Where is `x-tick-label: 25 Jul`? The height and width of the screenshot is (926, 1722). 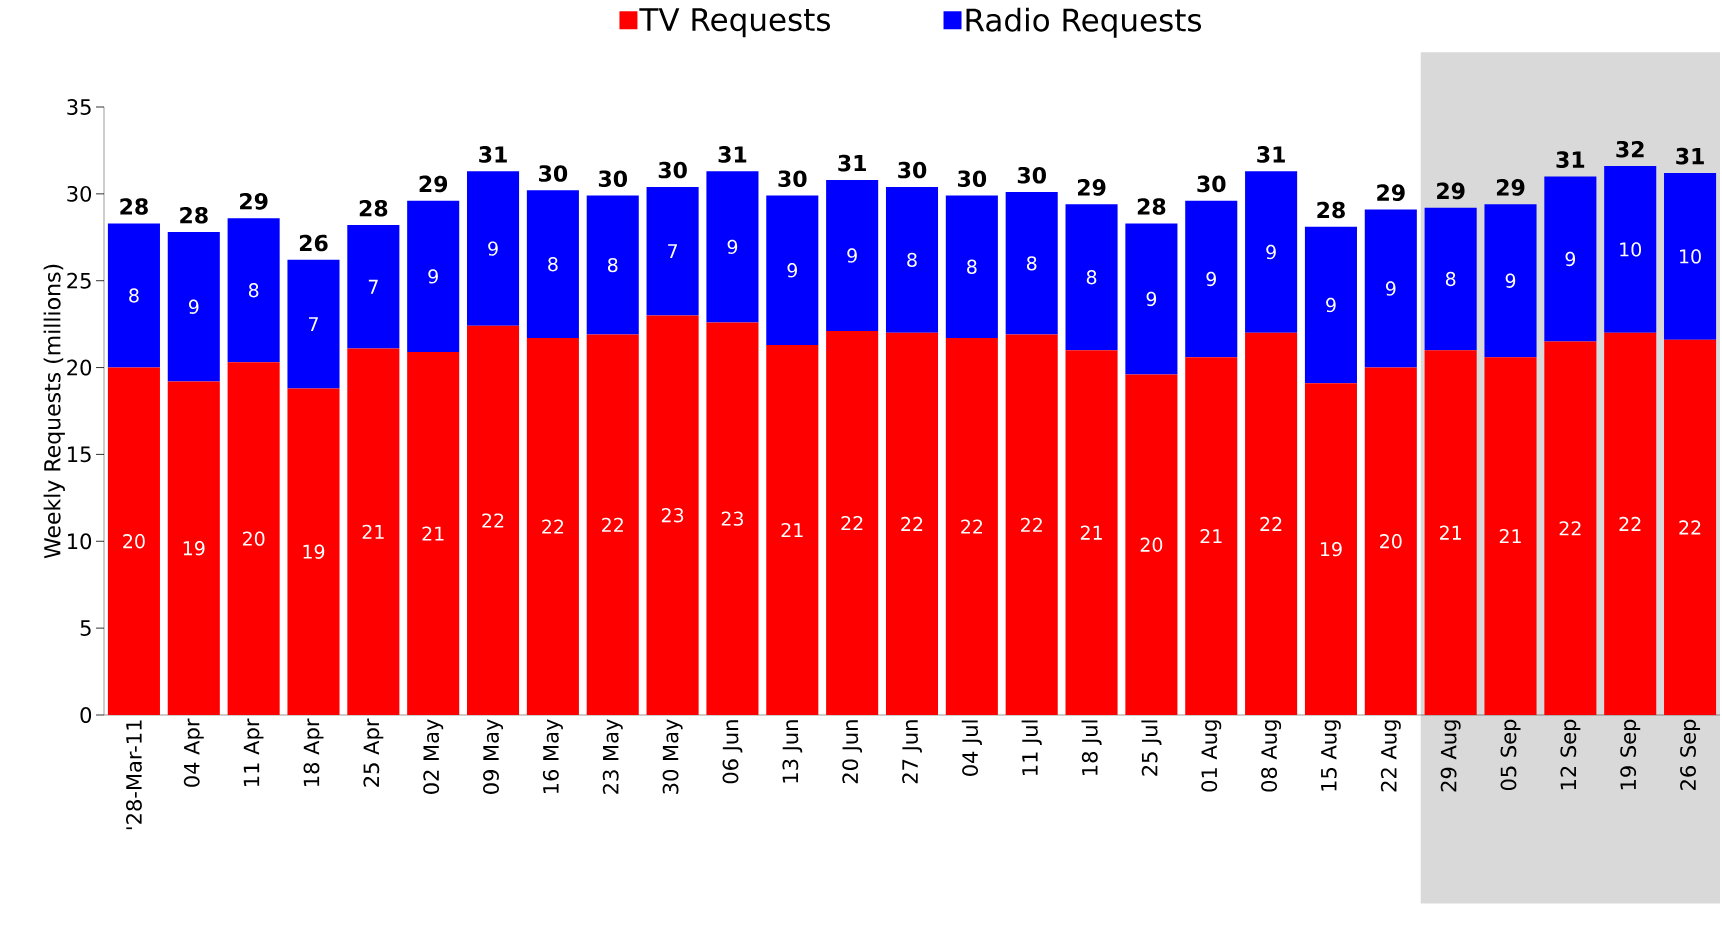
x-tick-label: 25 Jul is located at coordinates (1151, 748).